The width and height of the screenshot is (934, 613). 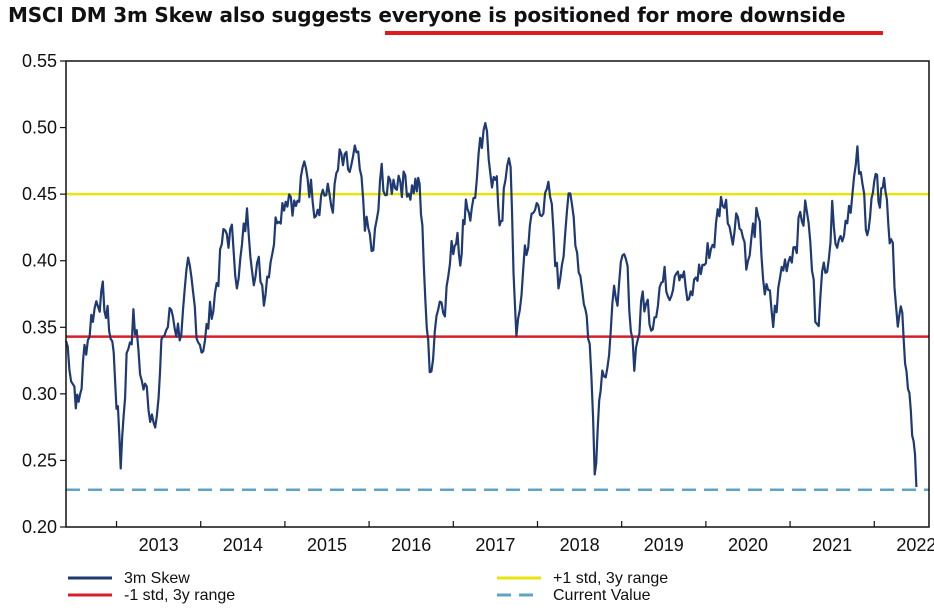 What do you see at coordinates (664, 545) in the screenshot?
I see `x-tick-label: 2019` at bounding box center [664, 545].